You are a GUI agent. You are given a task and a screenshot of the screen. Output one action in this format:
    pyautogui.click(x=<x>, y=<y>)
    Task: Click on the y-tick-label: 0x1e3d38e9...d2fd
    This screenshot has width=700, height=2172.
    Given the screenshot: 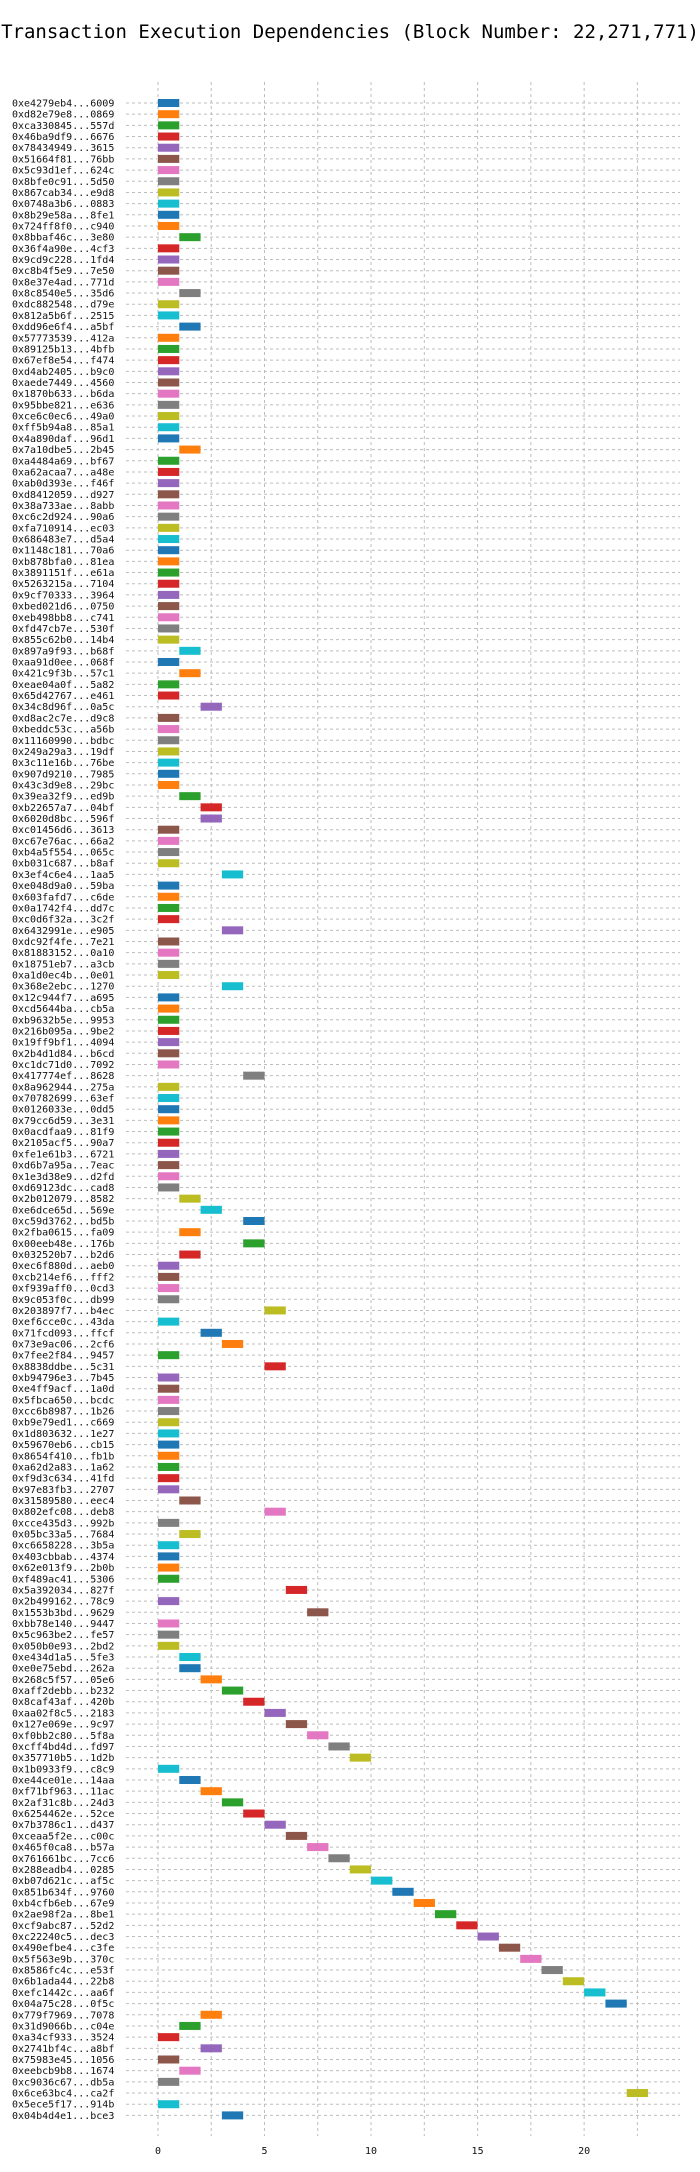 What is the action you would take?
    pyautogui.click(x=63, y=1177)
    